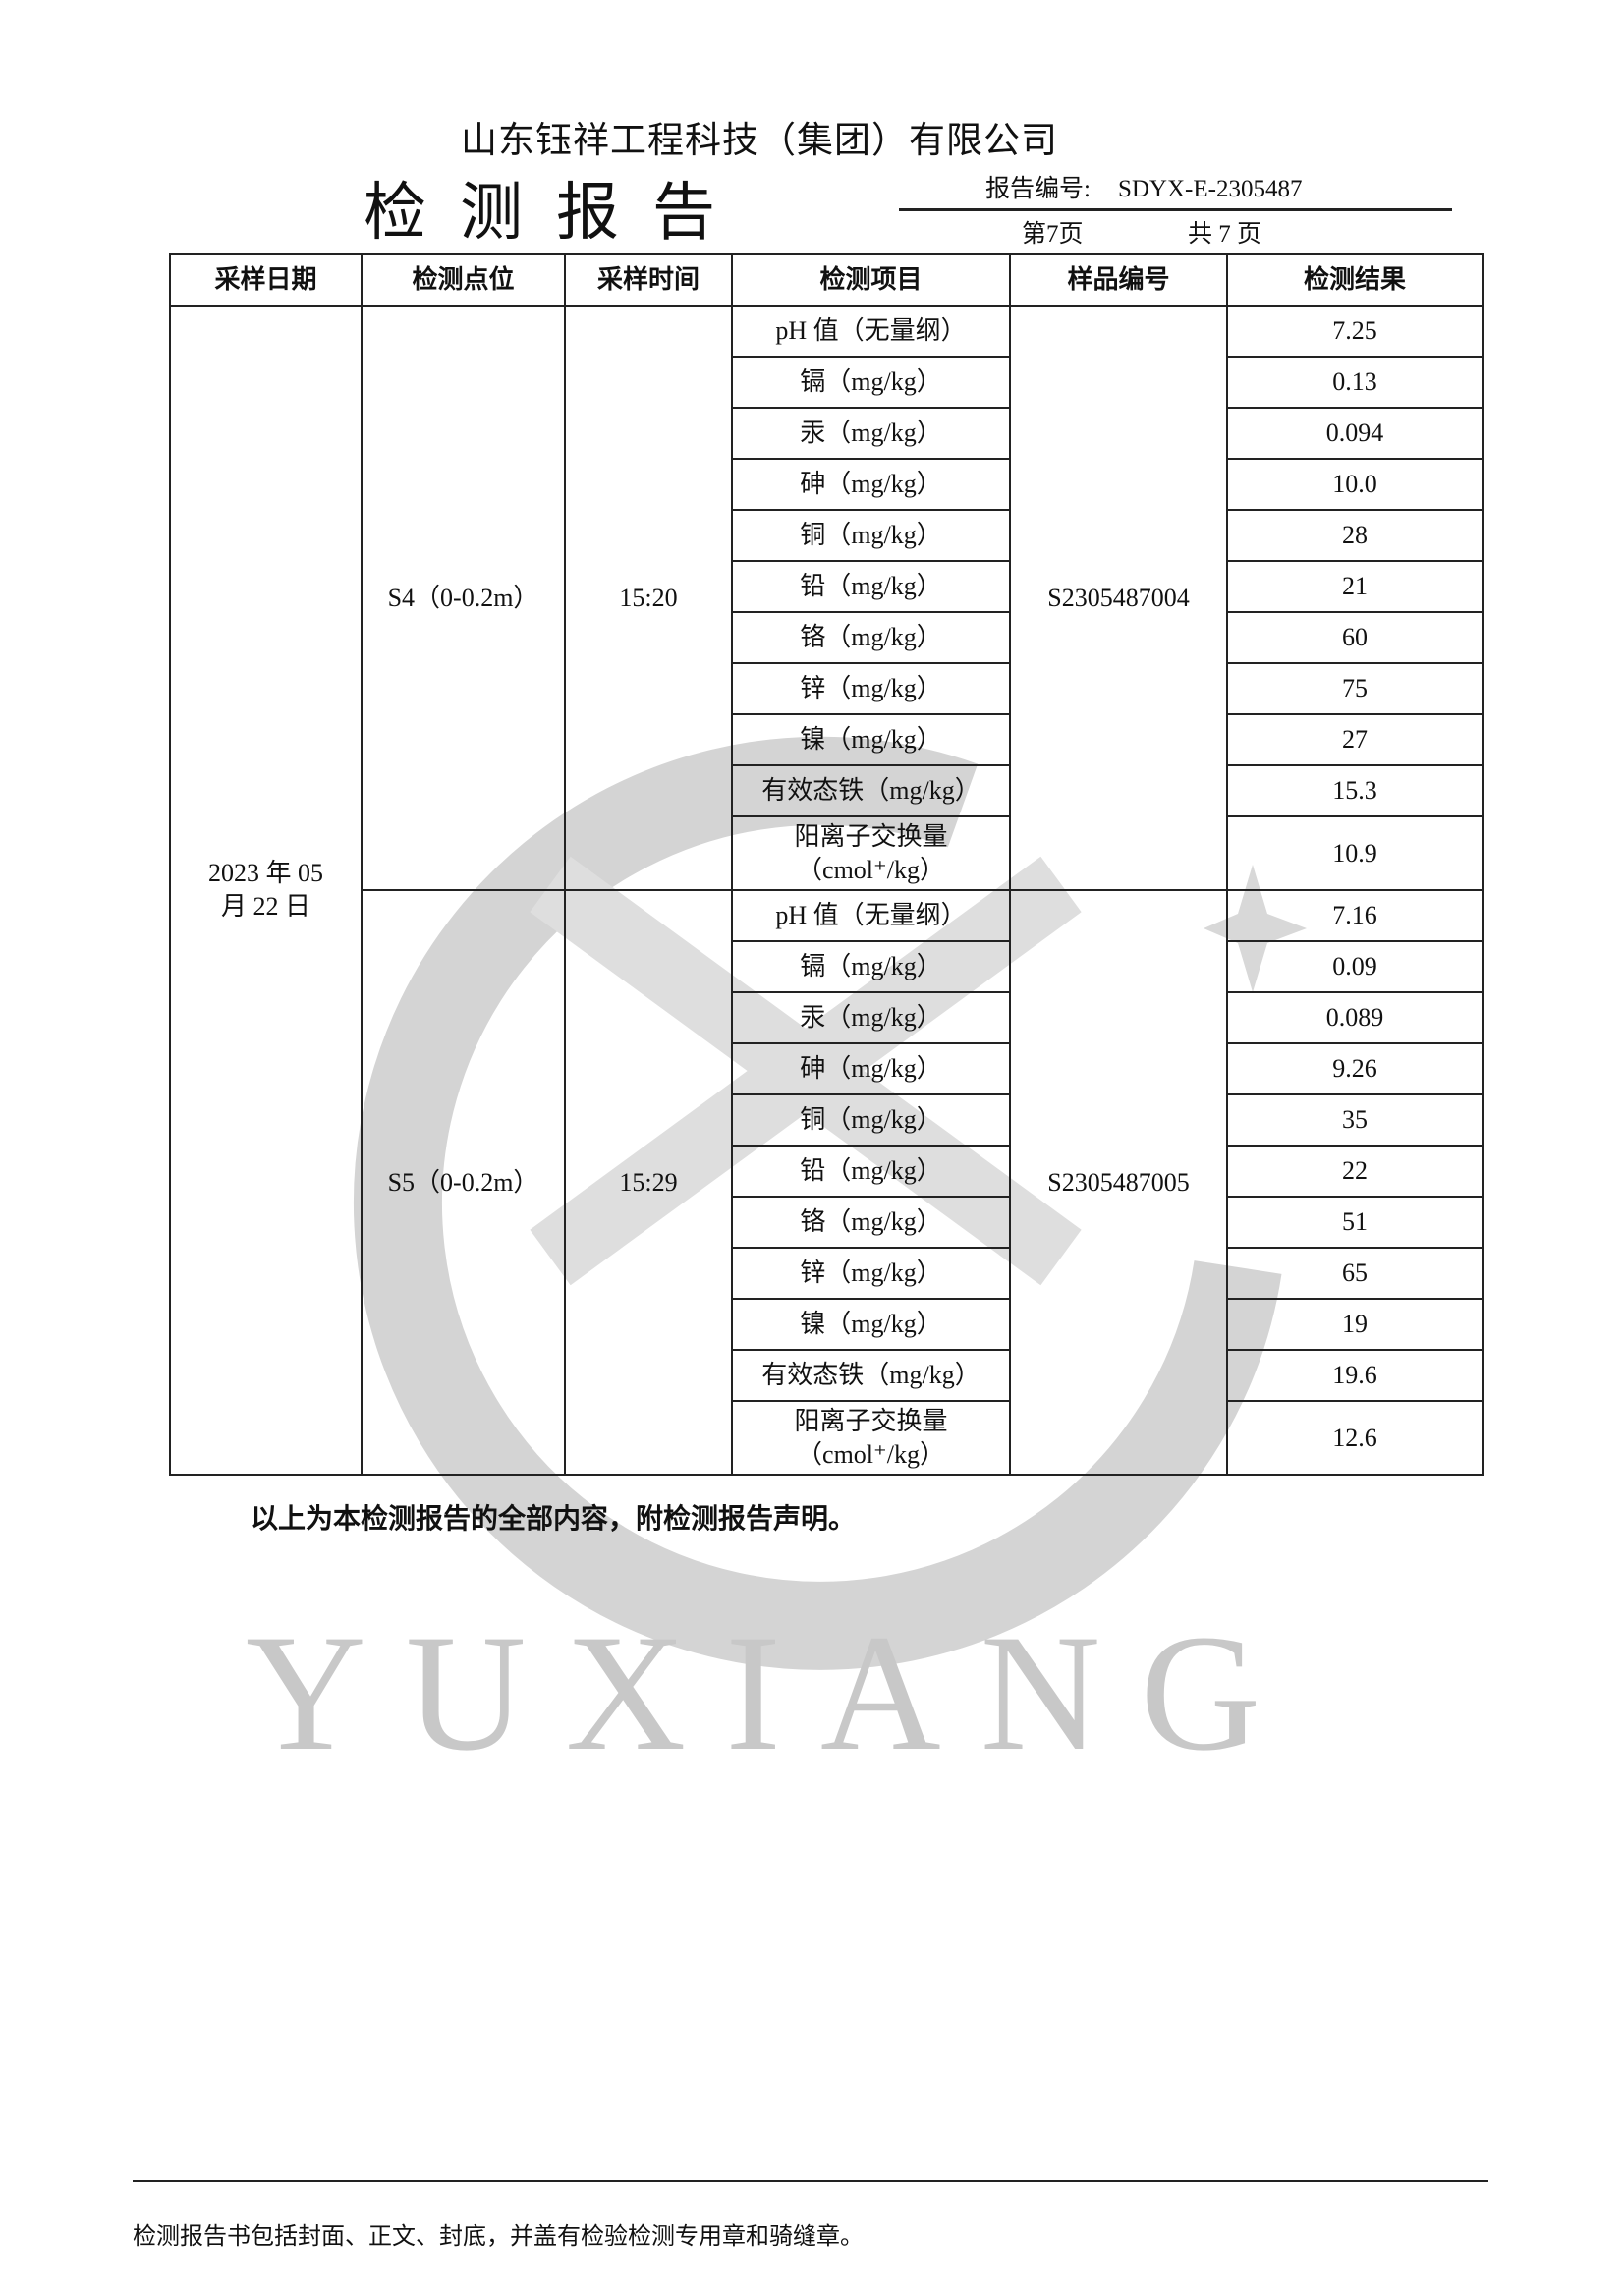 This screenshot has height=2295, width=1624. What do you see at coordinates (554, 1519) in the screenshot?
I see `closing-statement: 以上为本检测报告的全部内容，附检测报告声明。` at bounding box center [554, 1519].